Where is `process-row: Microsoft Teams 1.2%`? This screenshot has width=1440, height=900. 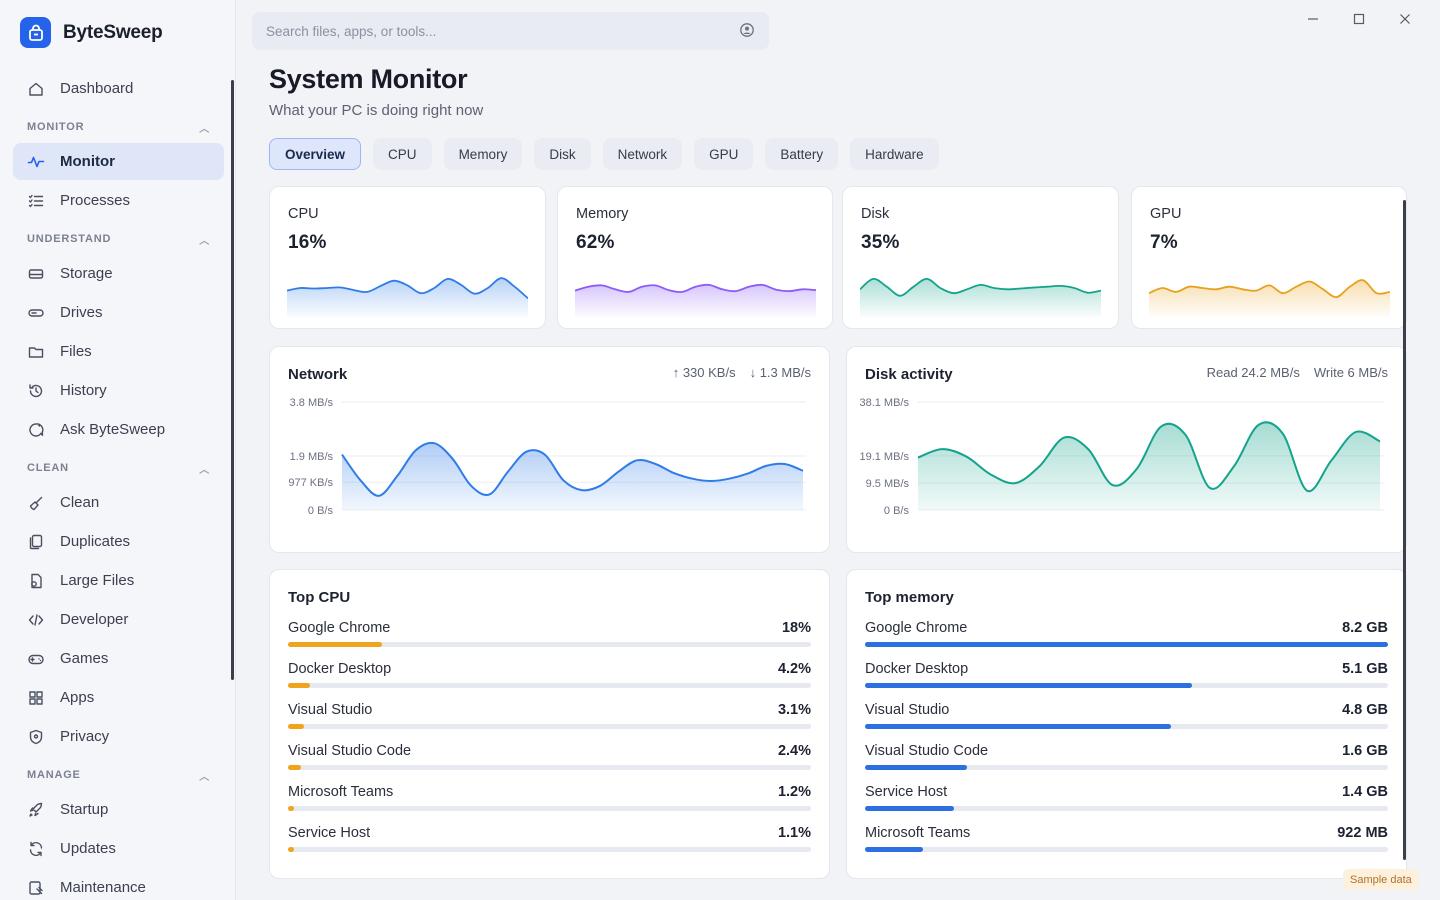
process-row: Microsoft Teams 1.2% is located at coordinates (549, 804).